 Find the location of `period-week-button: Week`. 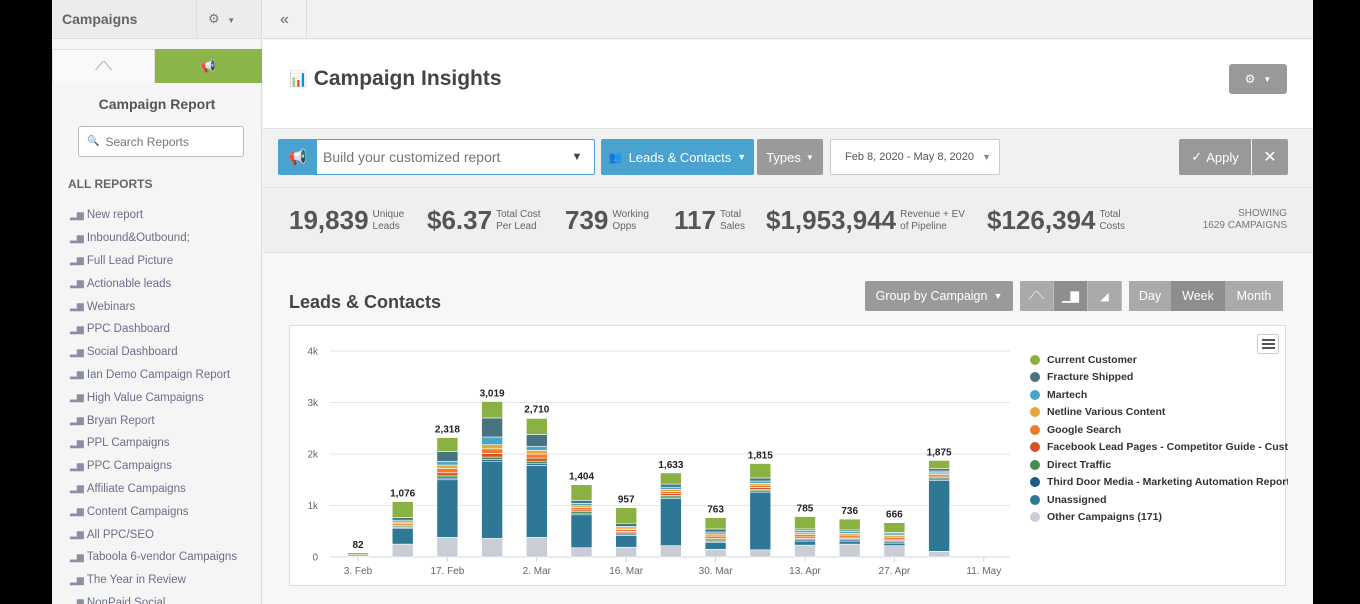

period-week-button: Week is located at coordinates (1198, 296).